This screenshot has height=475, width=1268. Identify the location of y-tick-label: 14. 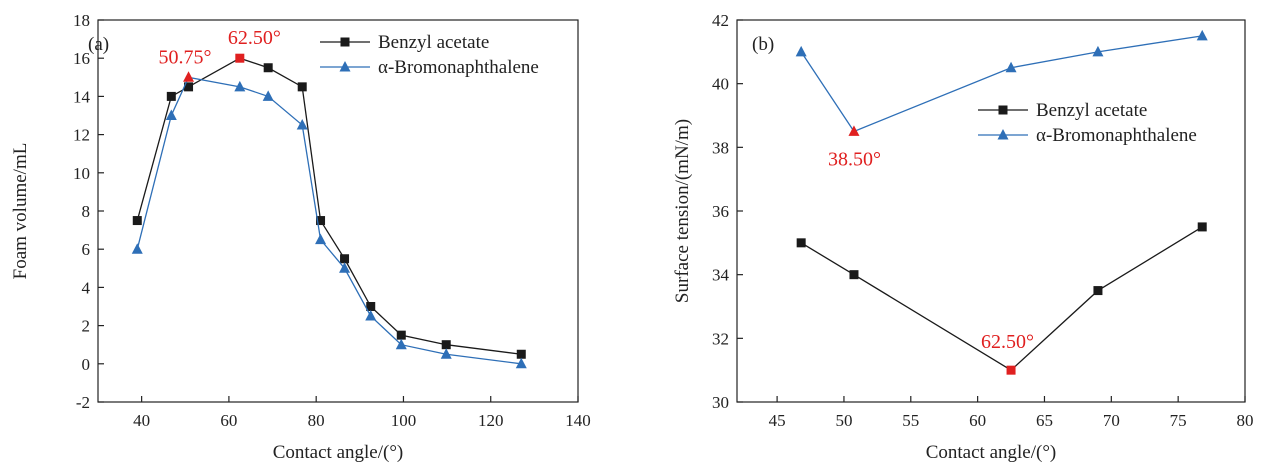
(82, 96).